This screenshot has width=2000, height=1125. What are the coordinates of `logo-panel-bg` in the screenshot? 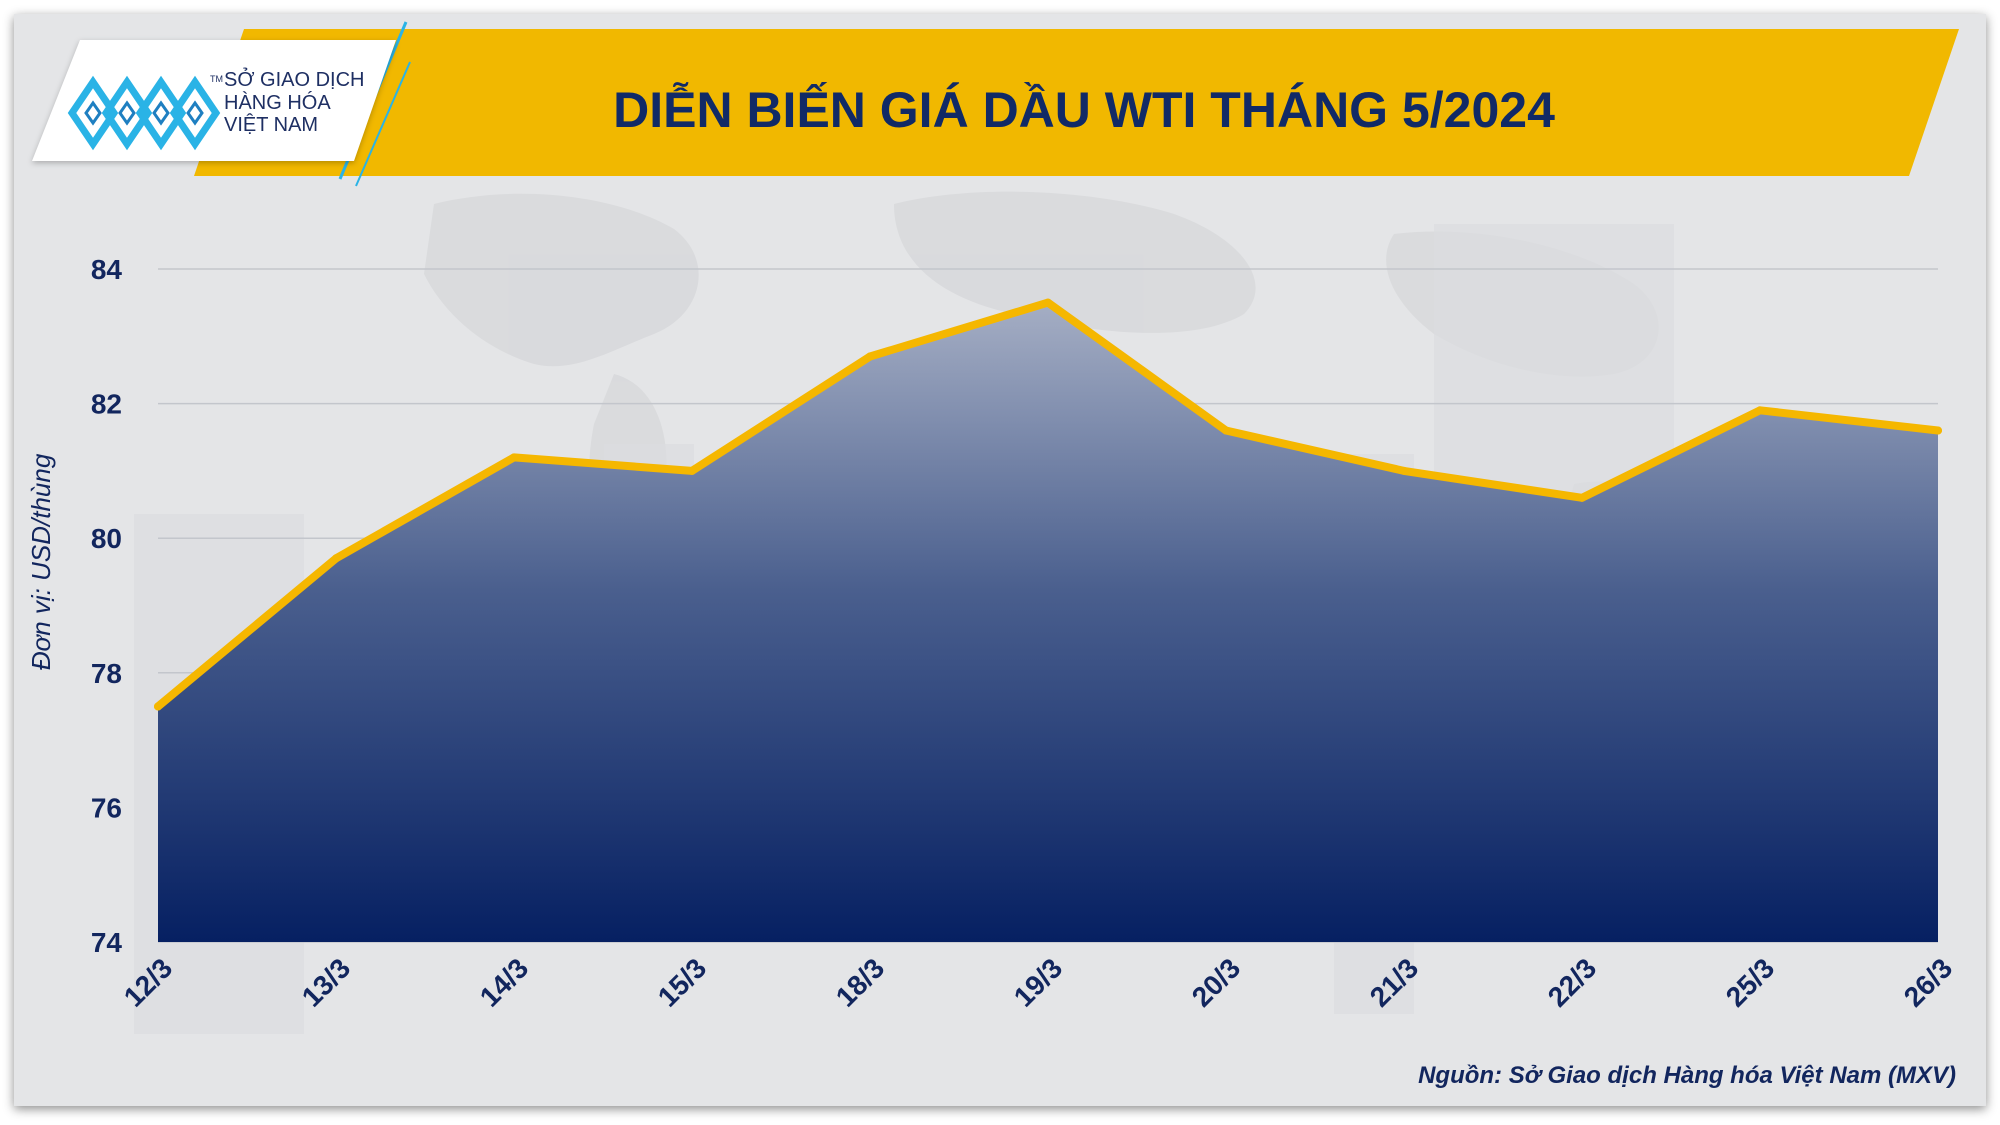 It's located at (214, 100).